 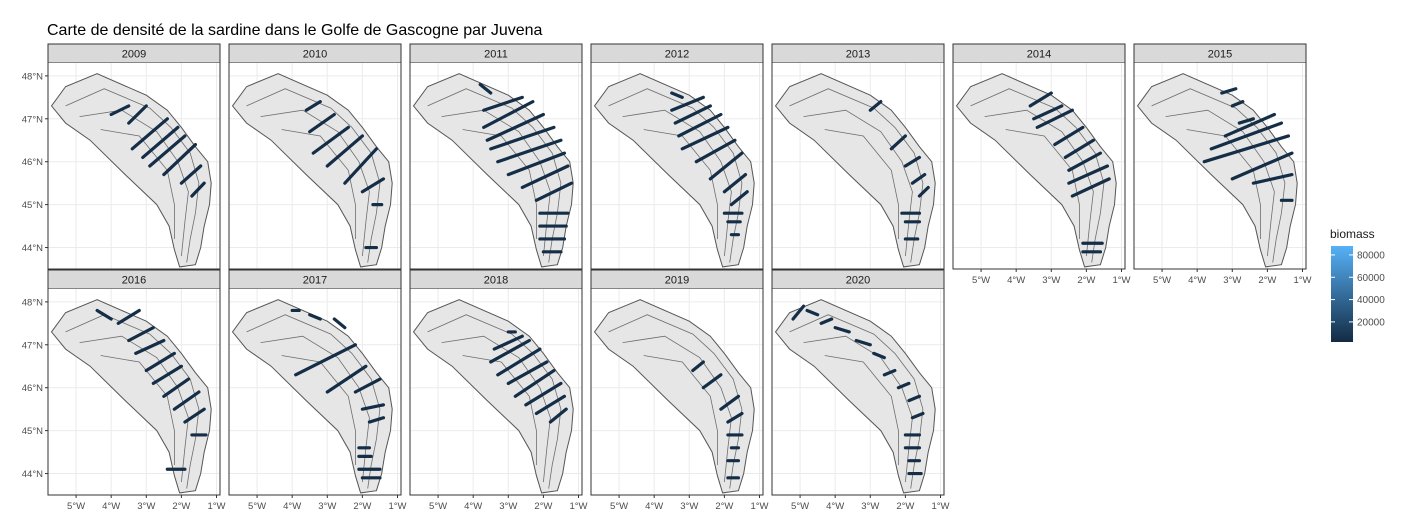 I want to click on y-tick-label: 46°N, so click(x=32, y=162).